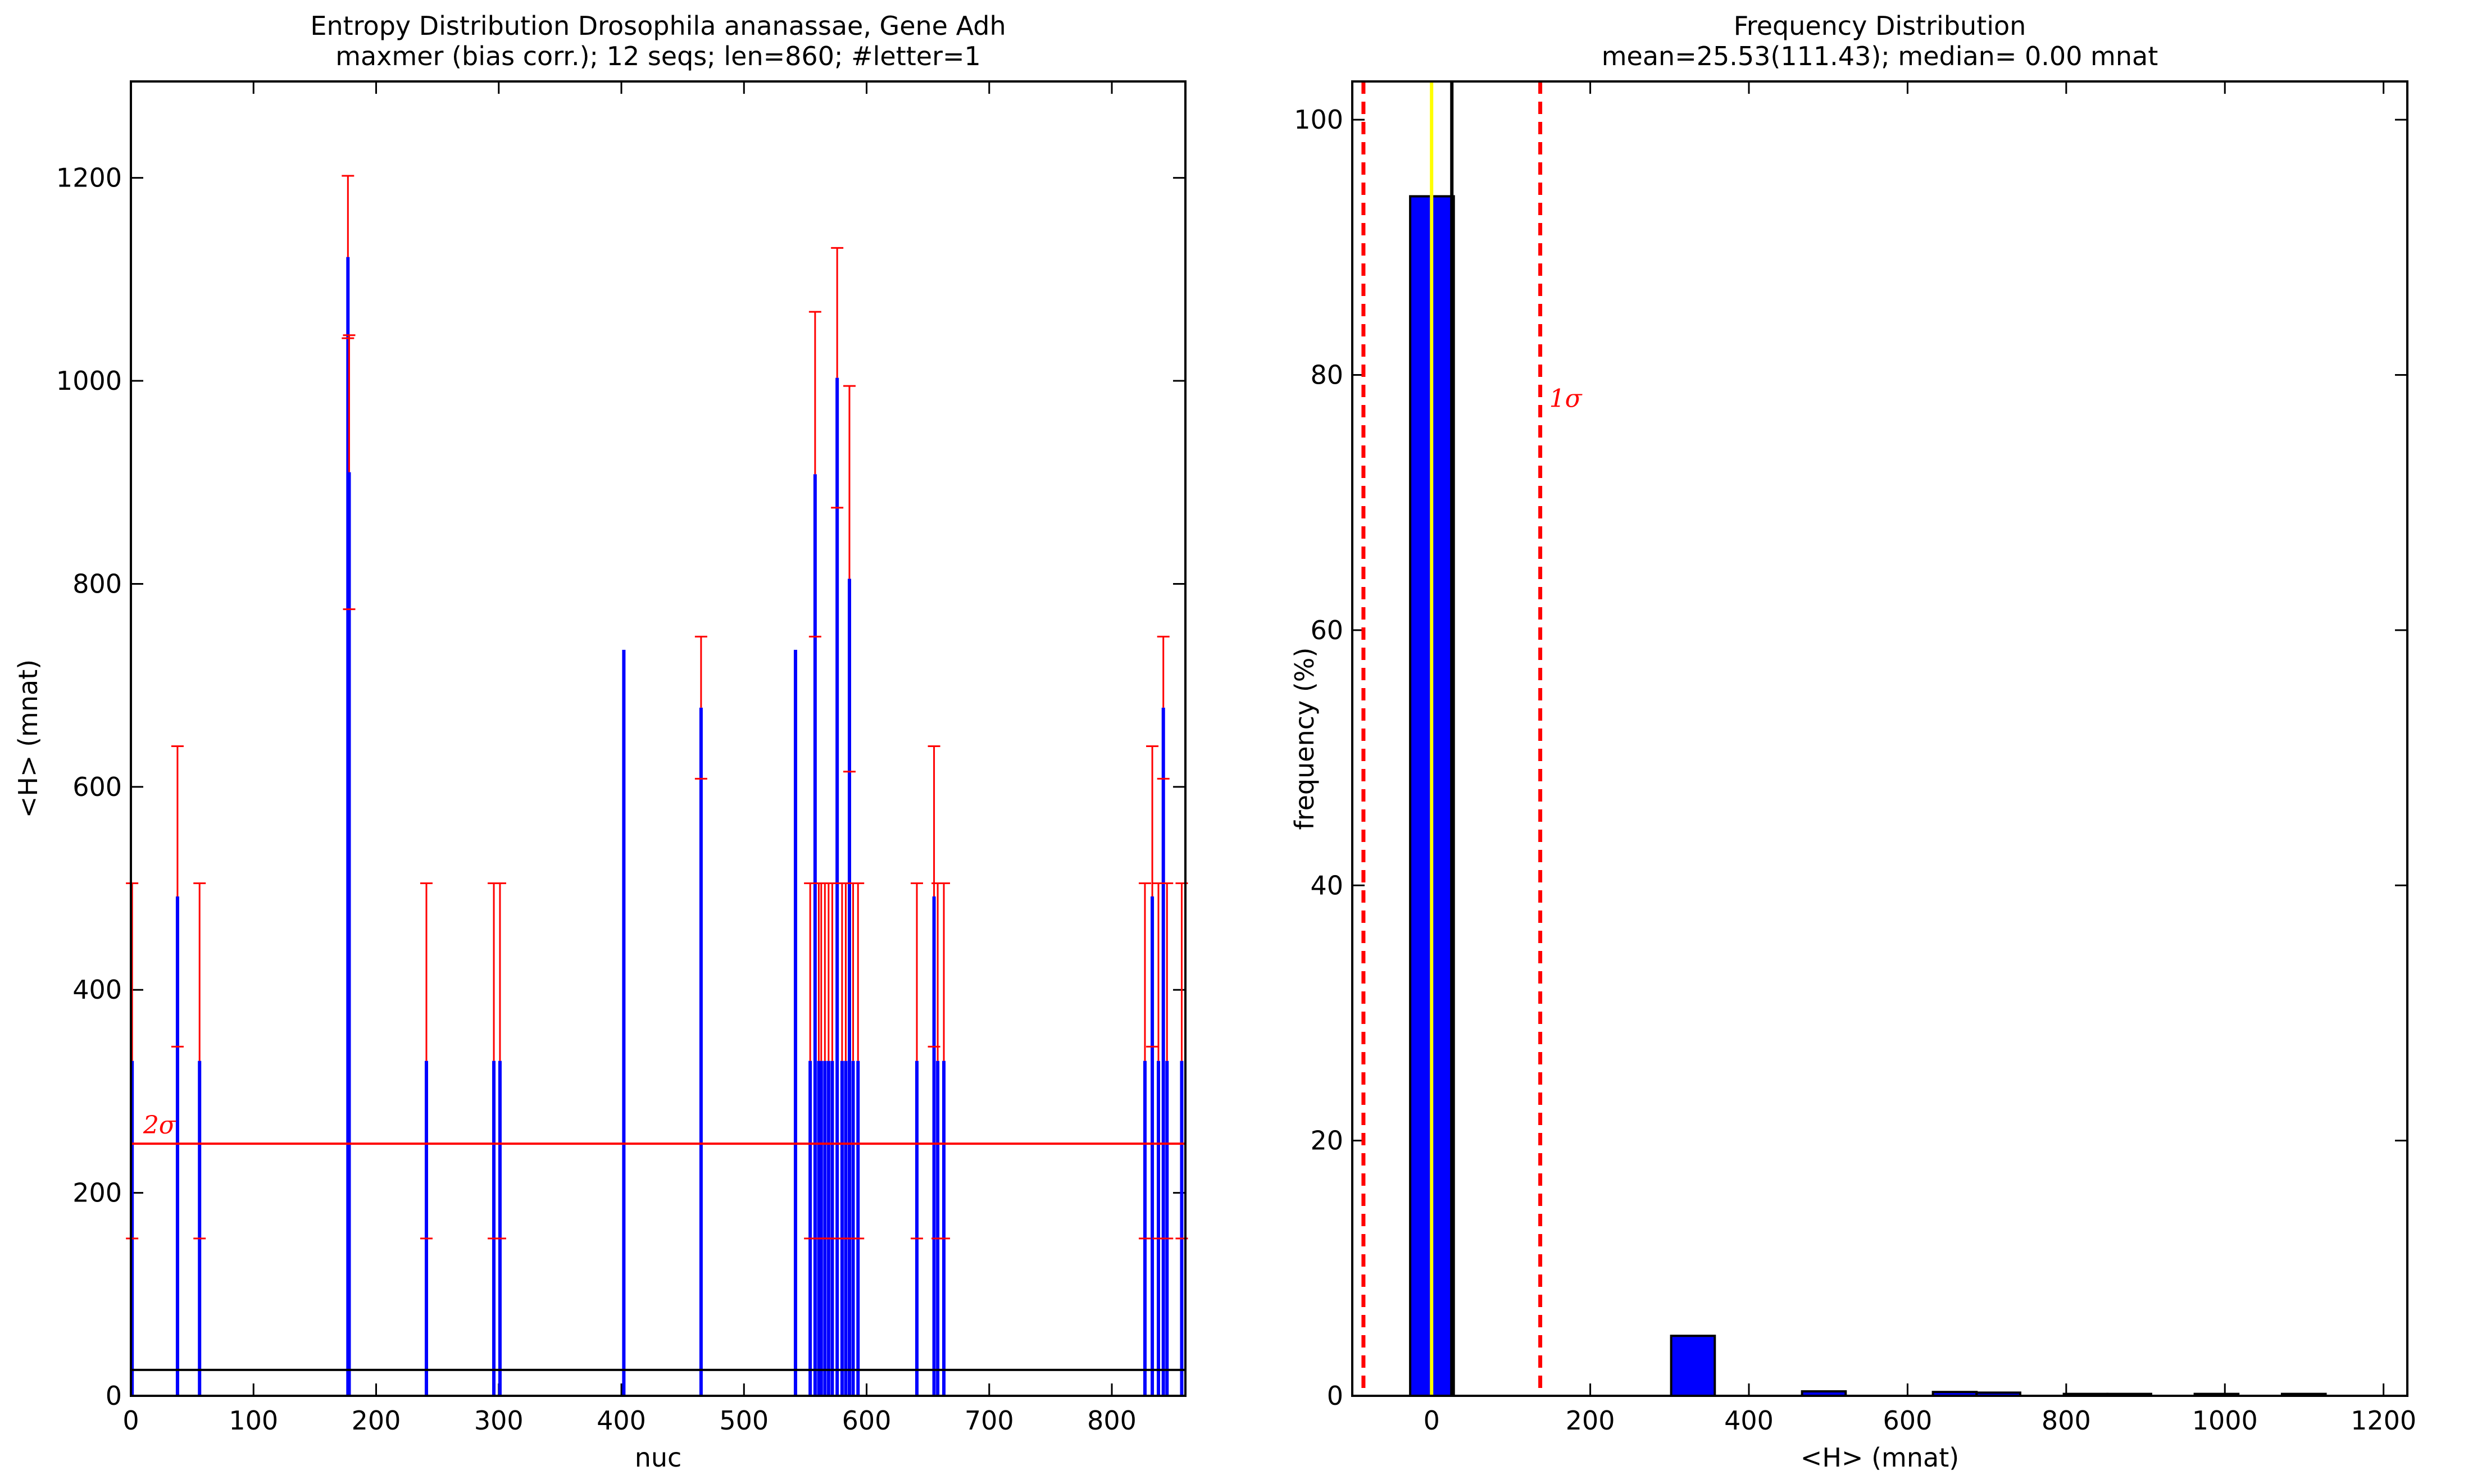 This screenshot has height=1484, width=2468. I want to click on y-tick-label: 800, so click(97, 583).